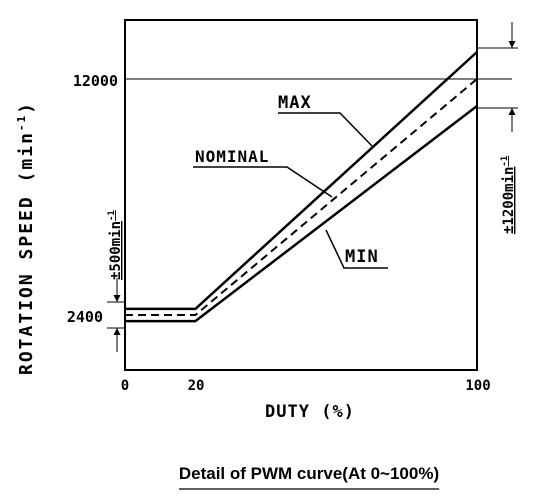 The image size is (541, 501). I want to click on callout-line-min, so click(356, 249).